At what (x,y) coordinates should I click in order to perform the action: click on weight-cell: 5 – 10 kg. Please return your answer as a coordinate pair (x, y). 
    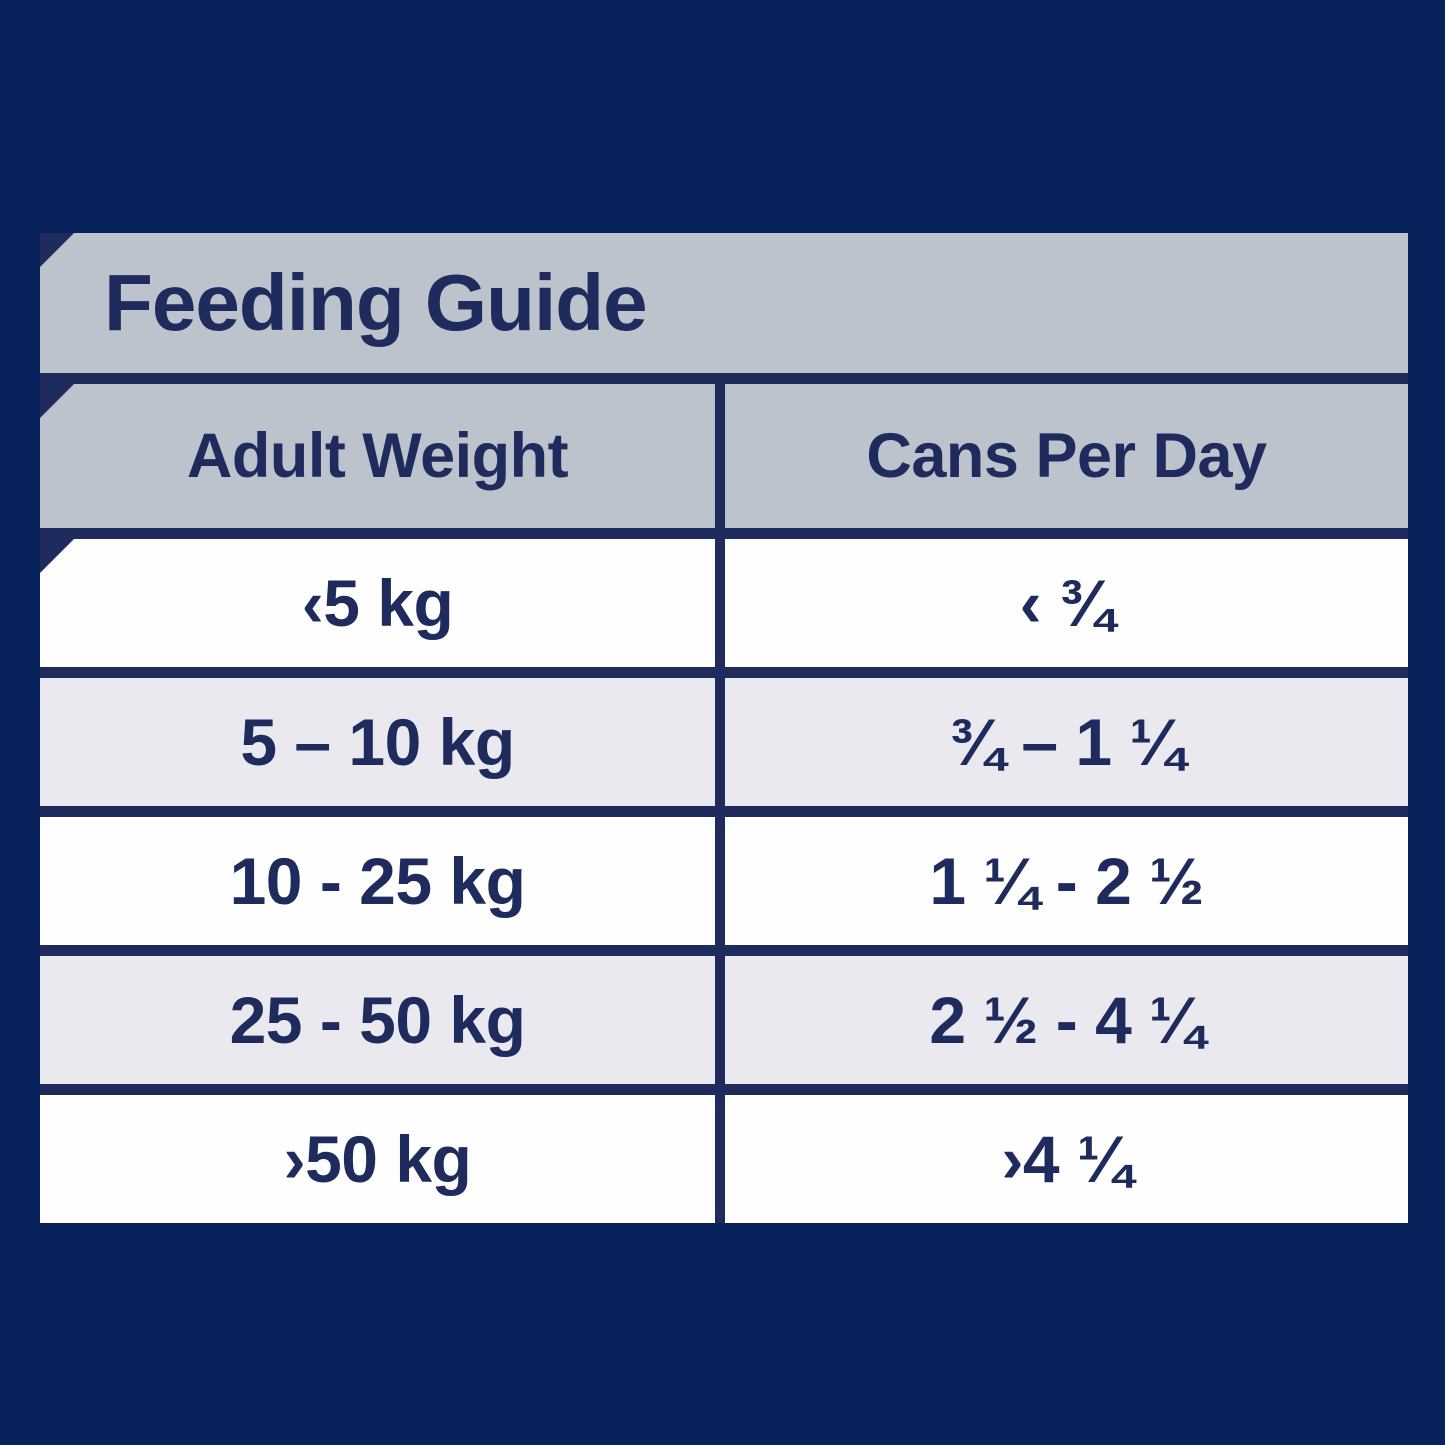
    Looking at the image, I should click on (377, 742).